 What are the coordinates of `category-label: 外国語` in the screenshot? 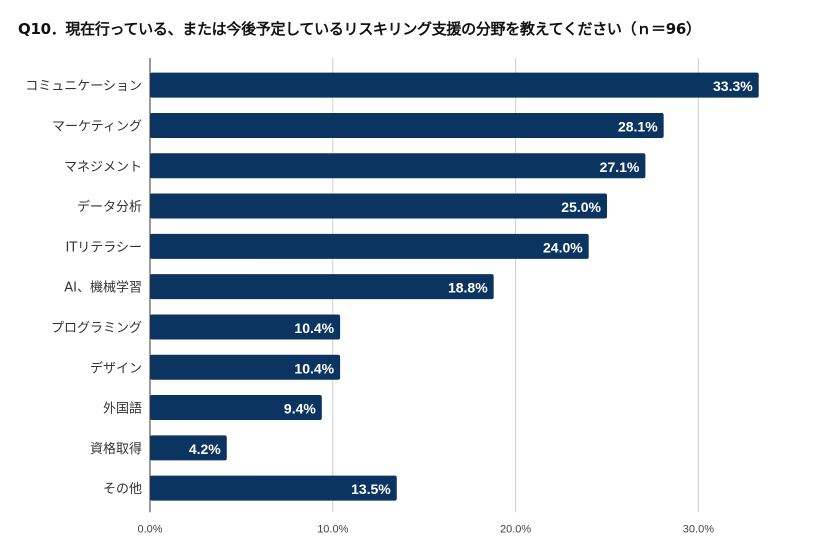 It's located at (122, 409).